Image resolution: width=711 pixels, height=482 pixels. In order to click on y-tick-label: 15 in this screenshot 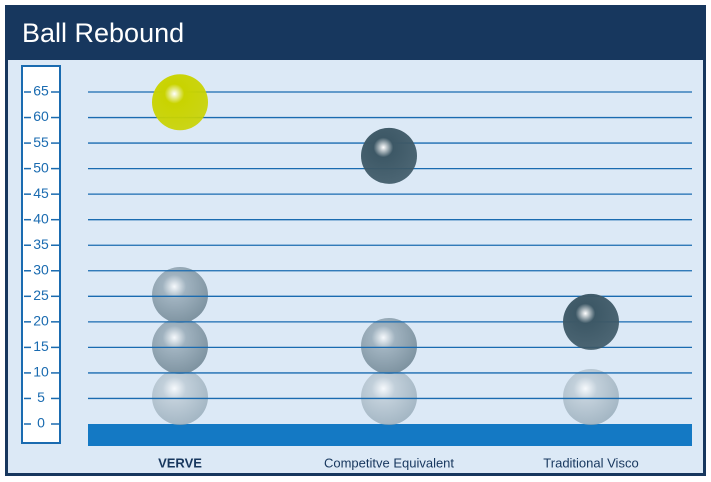, I will do `click(41, 346)`.